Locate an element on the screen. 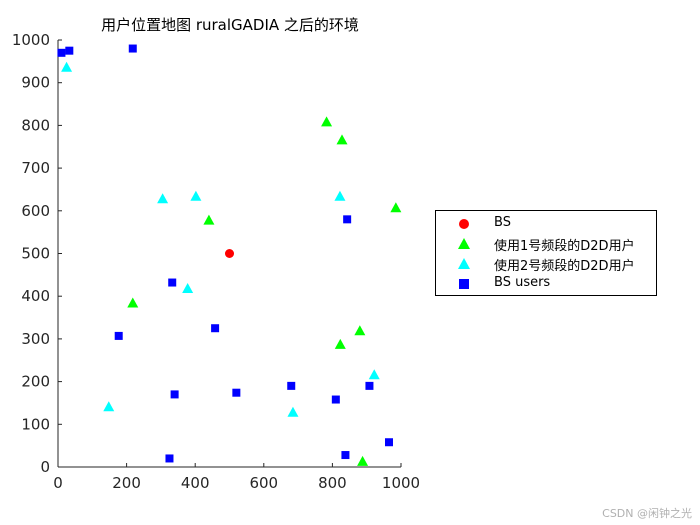  x-tick-label: 200 is located at coordinates (126, 483).